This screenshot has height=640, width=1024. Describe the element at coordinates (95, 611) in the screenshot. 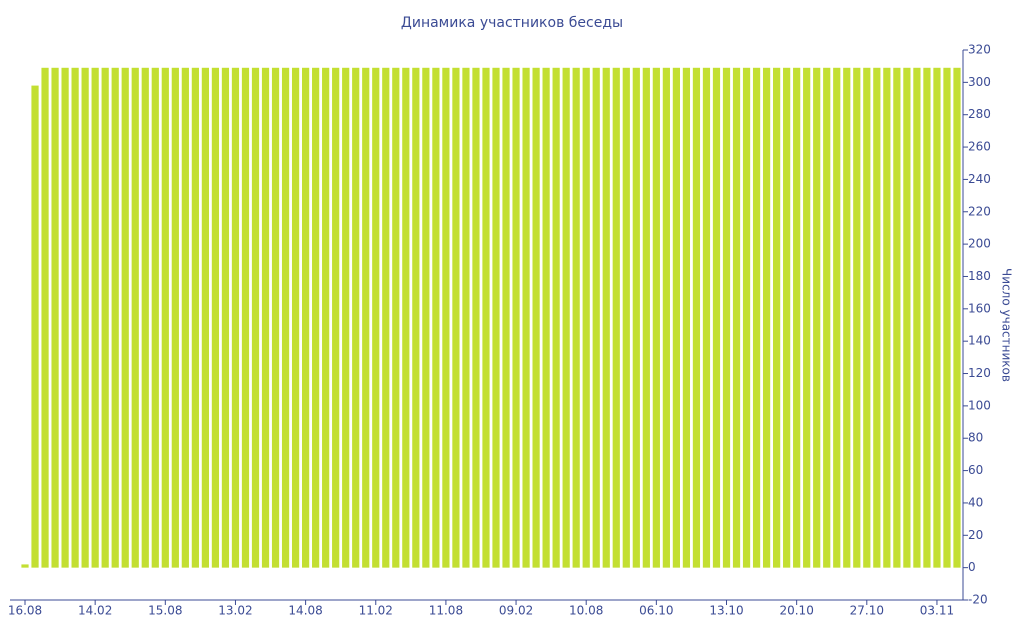

I see `x-tick-label: 14.02` at that location.